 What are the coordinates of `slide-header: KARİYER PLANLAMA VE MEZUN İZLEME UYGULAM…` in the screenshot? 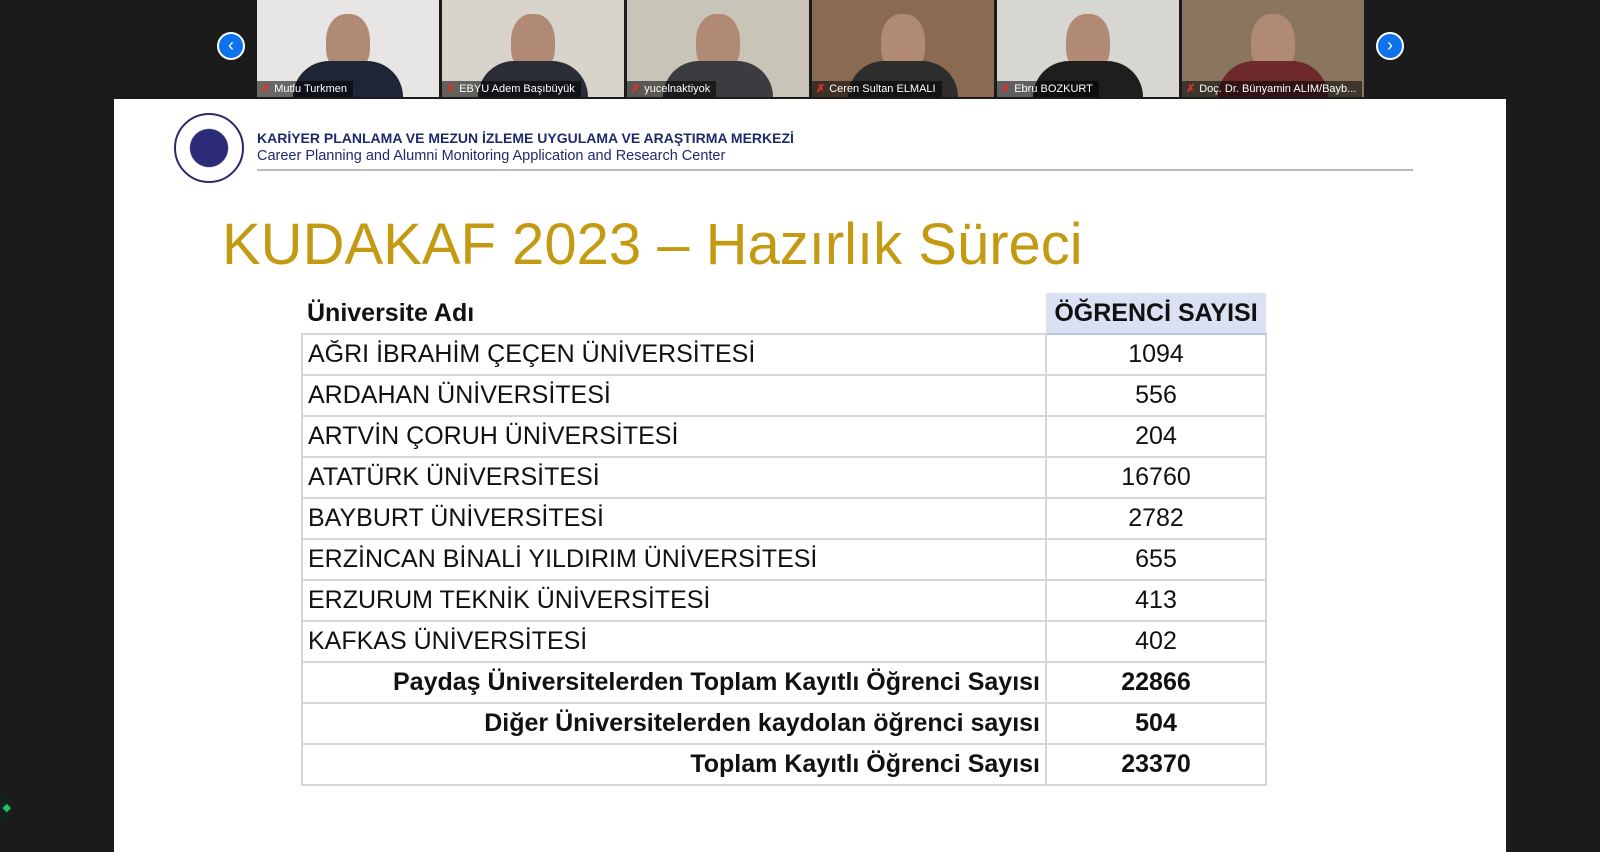 It's located at (525, 147).